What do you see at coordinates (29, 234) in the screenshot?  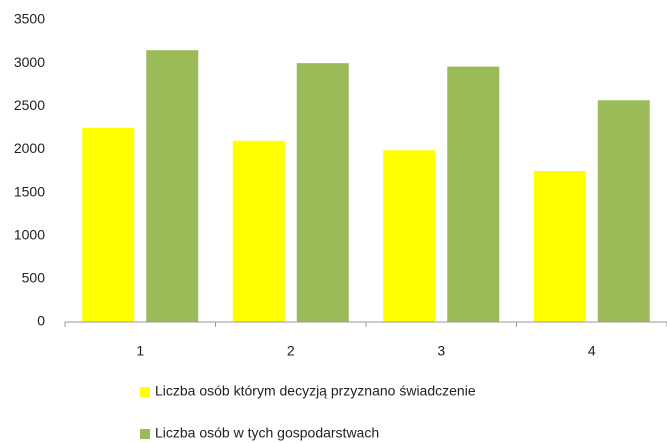 I see `y-tick-label: 1000` at bounding box center [29, 234].